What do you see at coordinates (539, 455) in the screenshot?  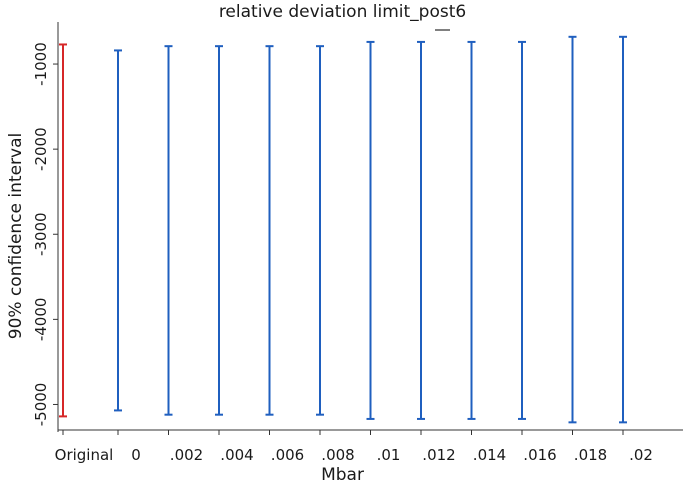 I see `x-tick-label: .016` at bounding box center [539, 455].